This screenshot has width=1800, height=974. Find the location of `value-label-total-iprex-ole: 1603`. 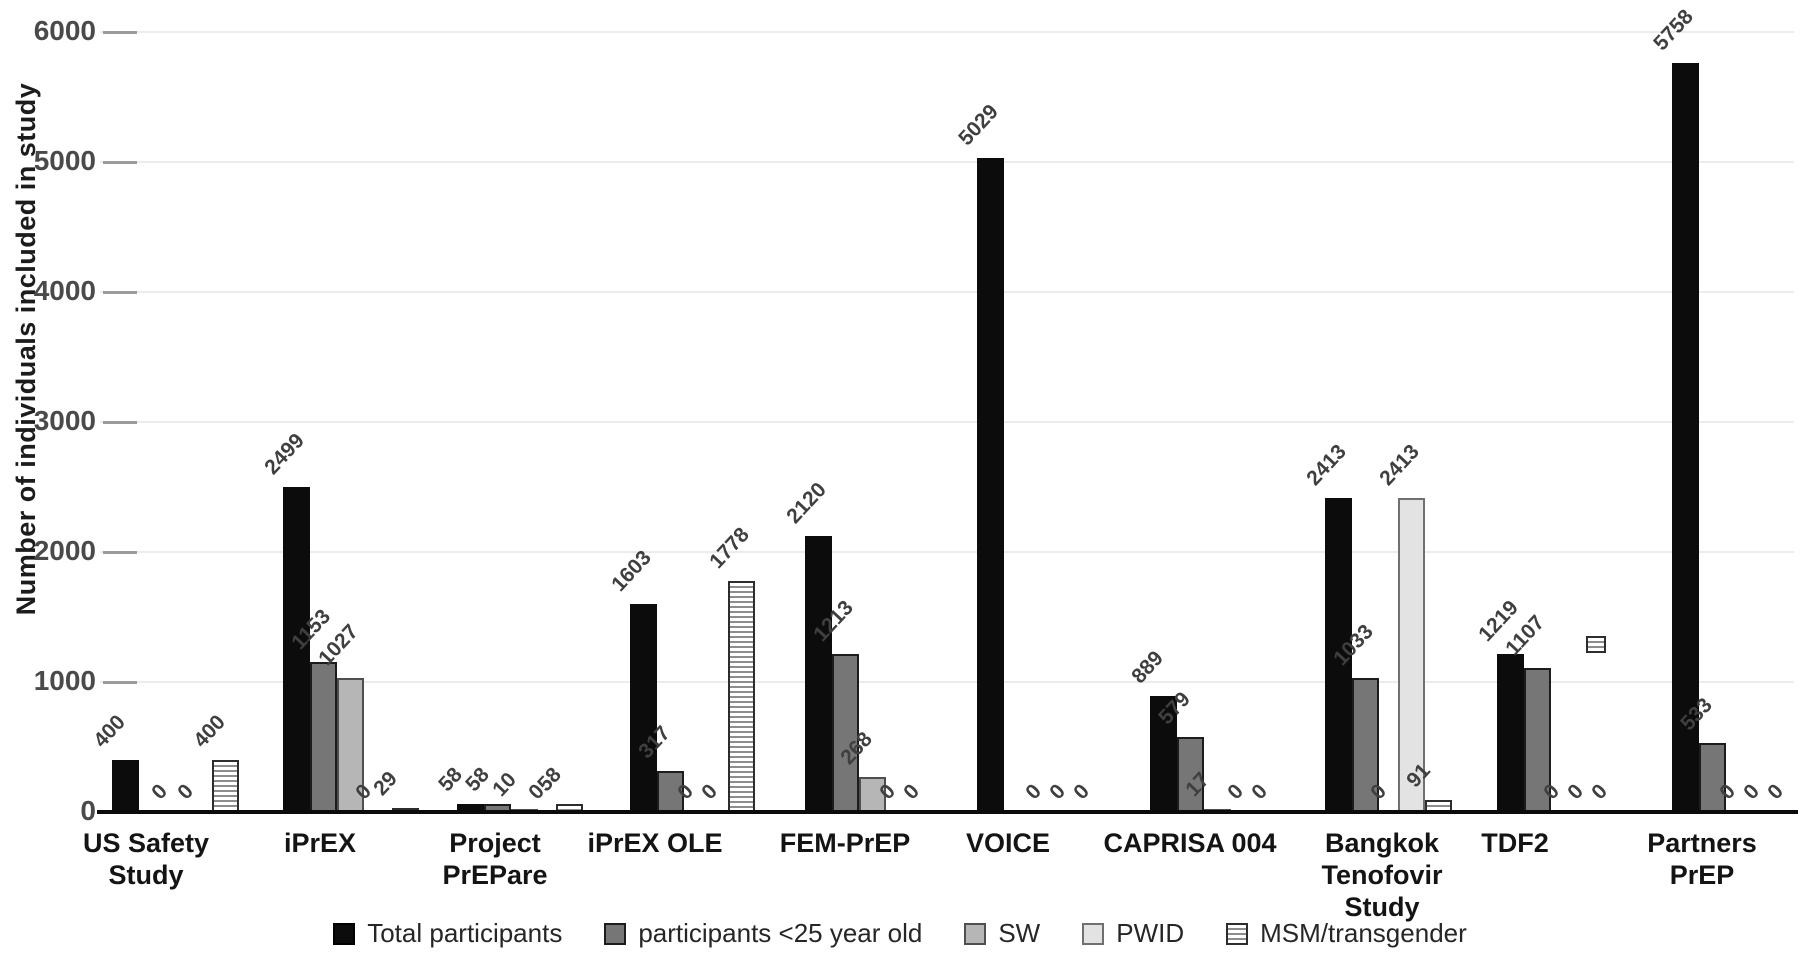

value-label-total-iprex-ole: 1603 is located at coordinates (631, 570).